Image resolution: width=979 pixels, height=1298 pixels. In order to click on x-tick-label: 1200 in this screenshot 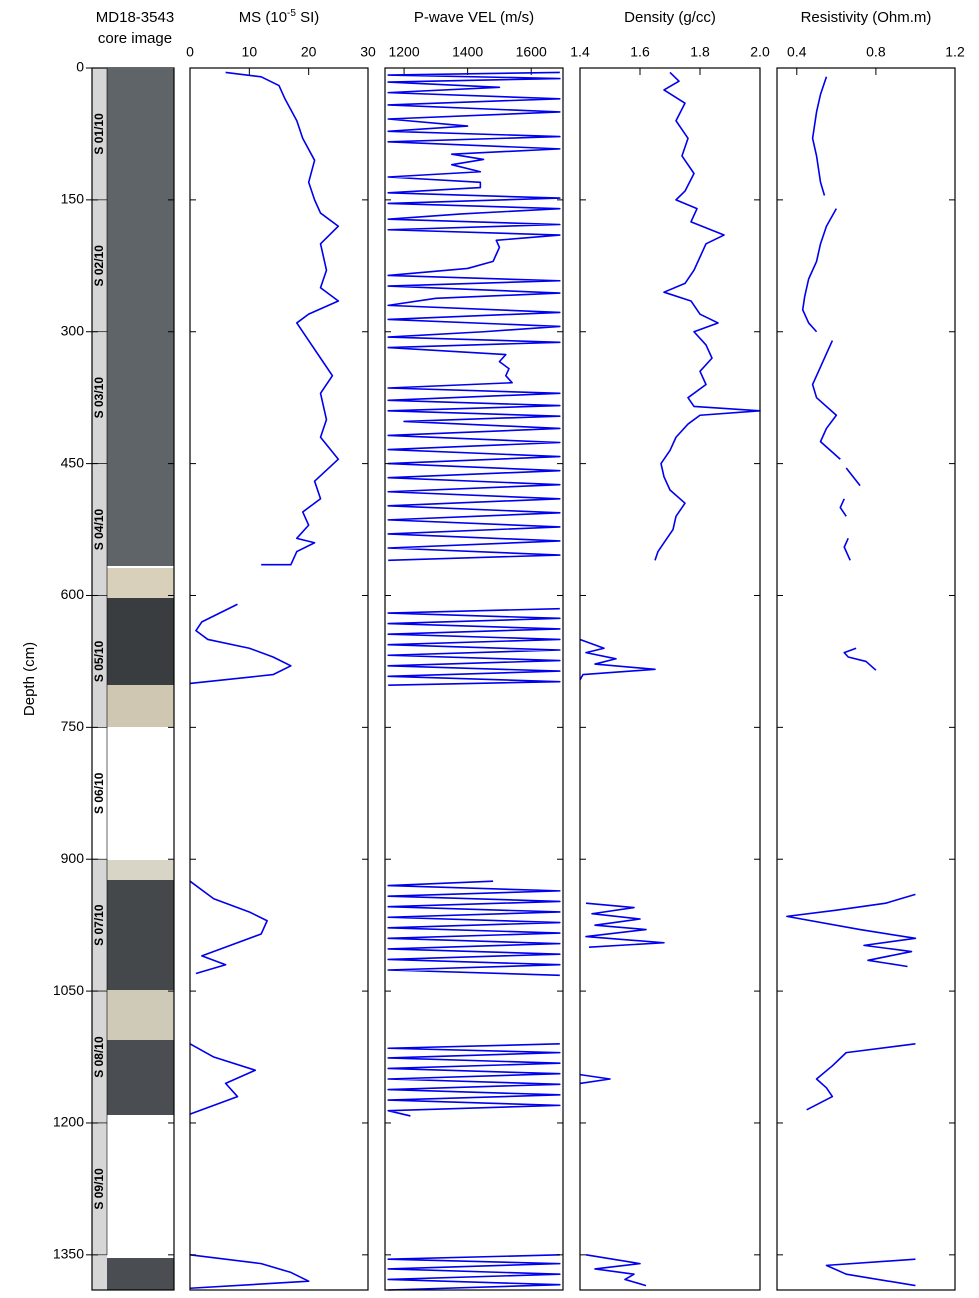, I will do `click(403, 52)`.